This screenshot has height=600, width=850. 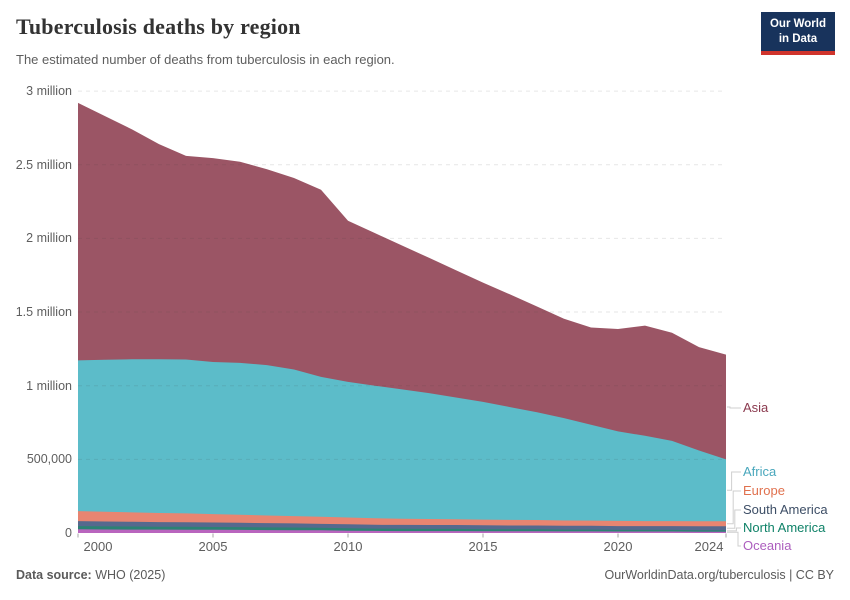 What do you see at coordinates (43, 165) in the screenshot?
I see `y-axis-label-2500000: 2.5 million` at bounding box center [43, 165].